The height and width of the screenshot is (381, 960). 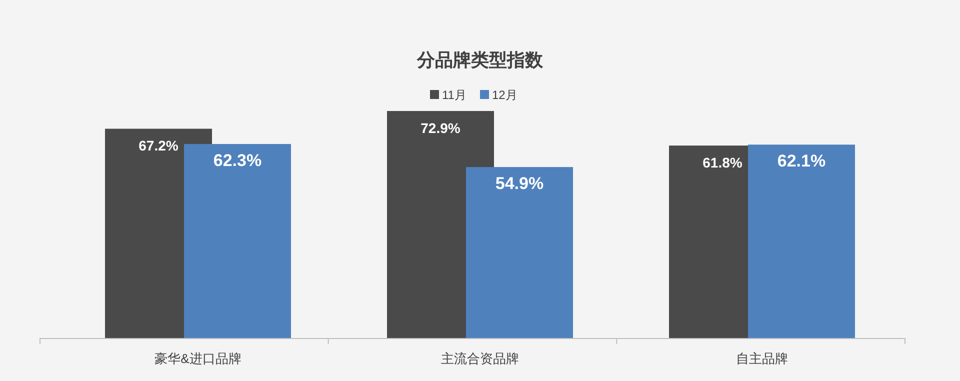 I want to click on data-label: 72.9%, so click(x=440, y=128).